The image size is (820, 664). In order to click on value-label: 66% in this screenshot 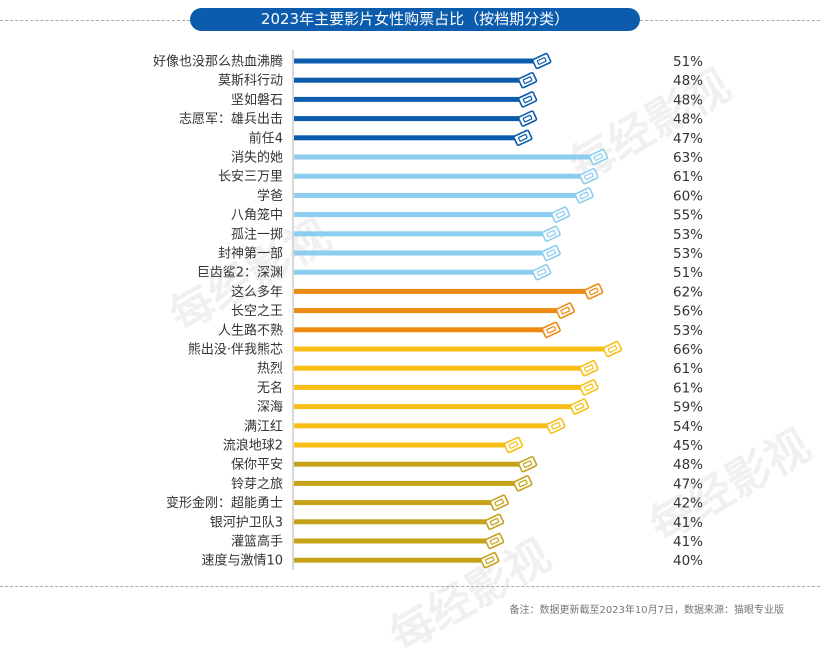, I will do `click(688, 350)`.